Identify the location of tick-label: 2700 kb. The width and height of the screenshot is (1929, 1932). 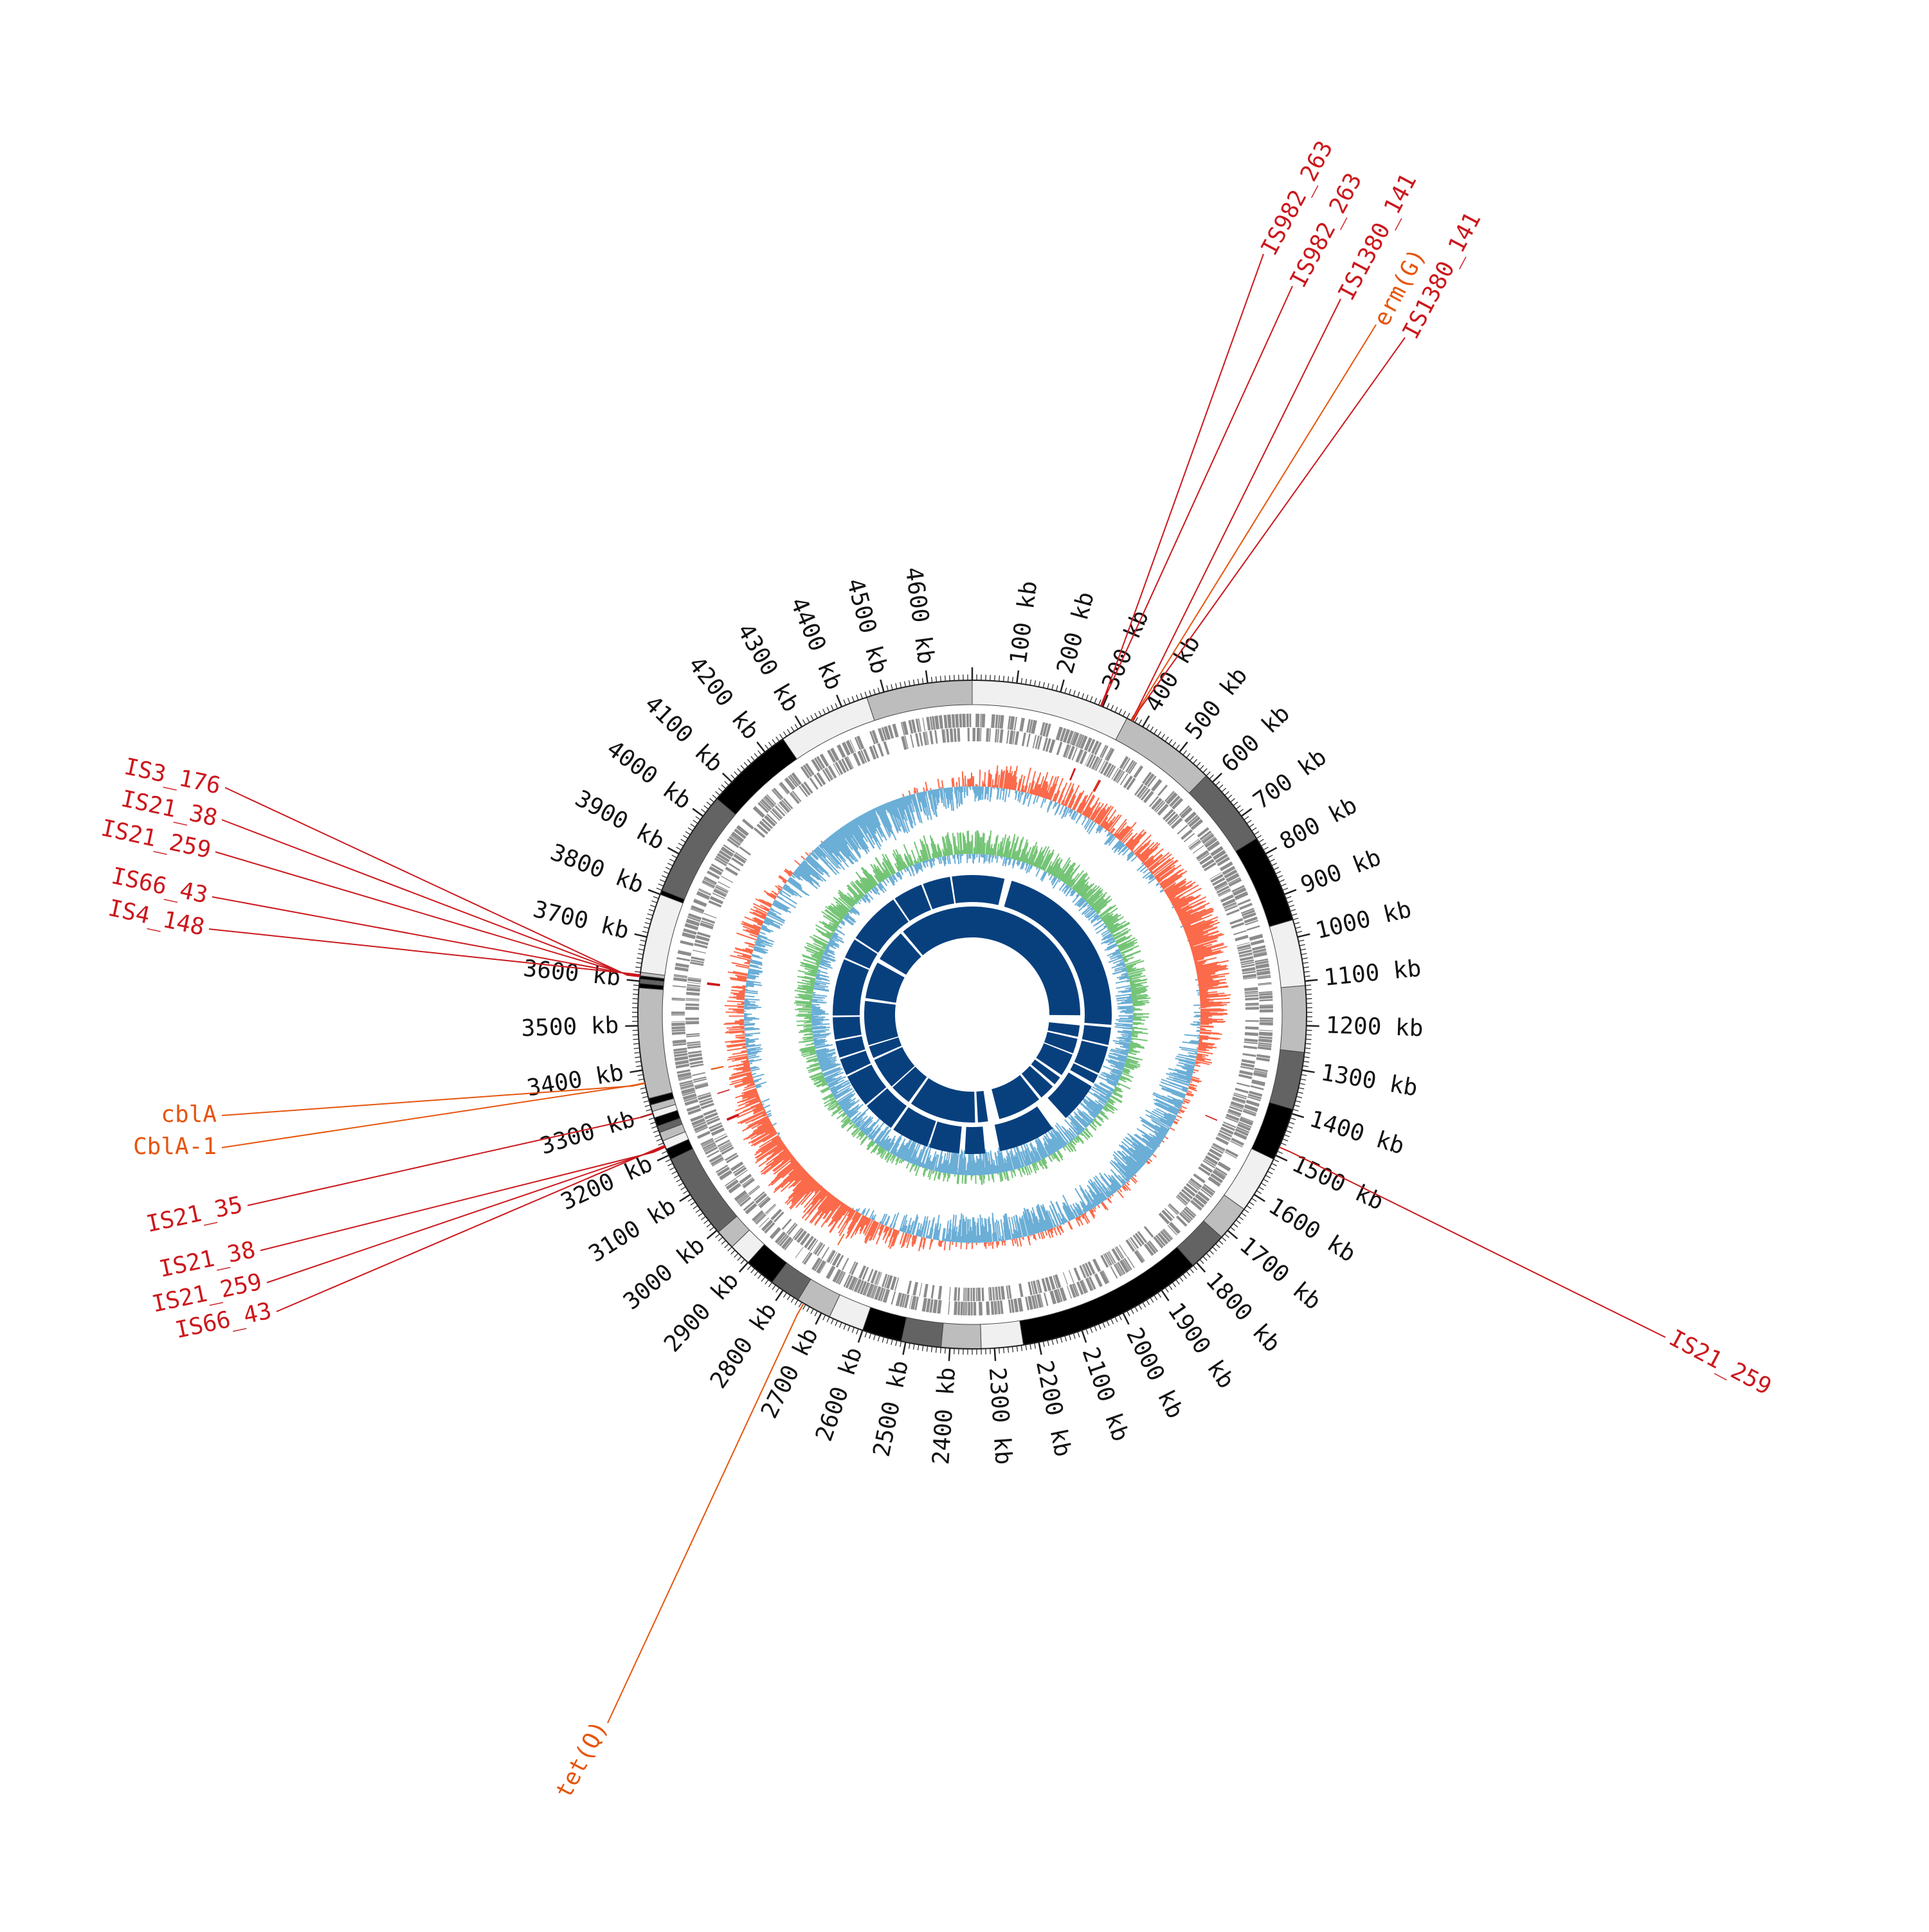
(790, 1373).